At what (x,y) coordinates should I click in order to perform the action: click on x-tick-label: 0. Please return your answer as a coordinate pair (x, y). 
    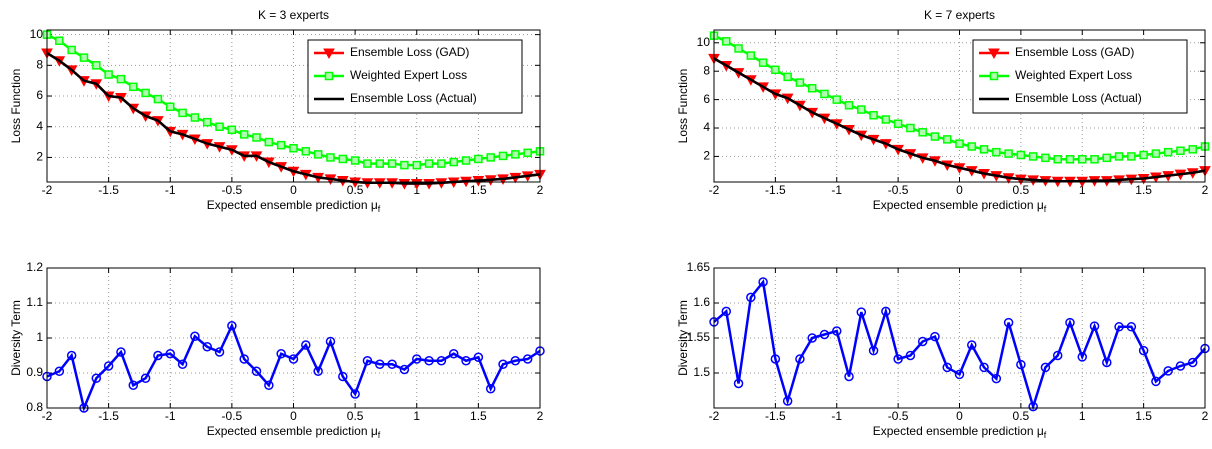
    Looking at the image, I should click on (959, 416).